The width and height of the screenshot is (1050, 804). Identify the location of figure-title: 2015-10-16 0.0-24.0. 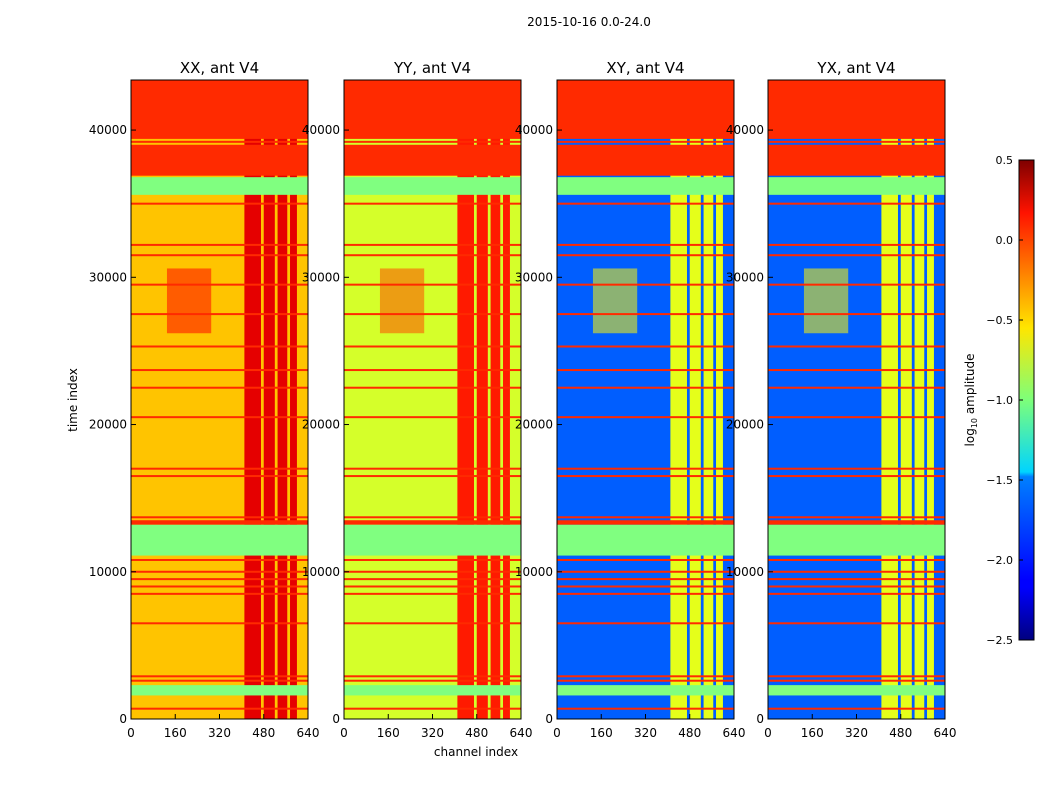
(589, 22).